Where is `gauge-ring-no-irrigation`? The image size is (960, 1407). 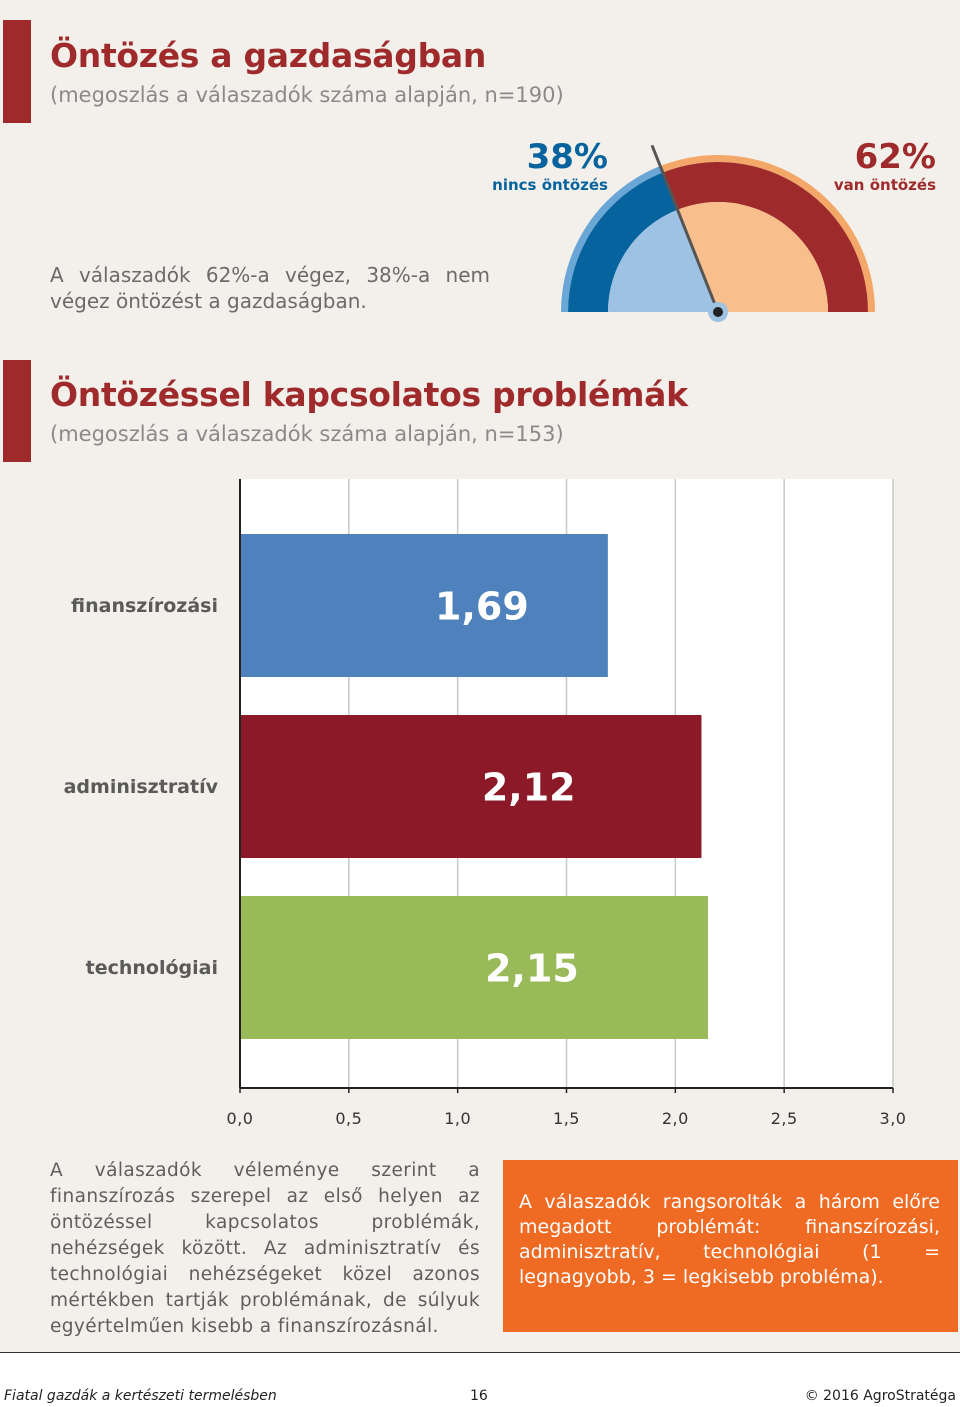 gauge-ring-no-irrigation is located at coordinates (623, 242).